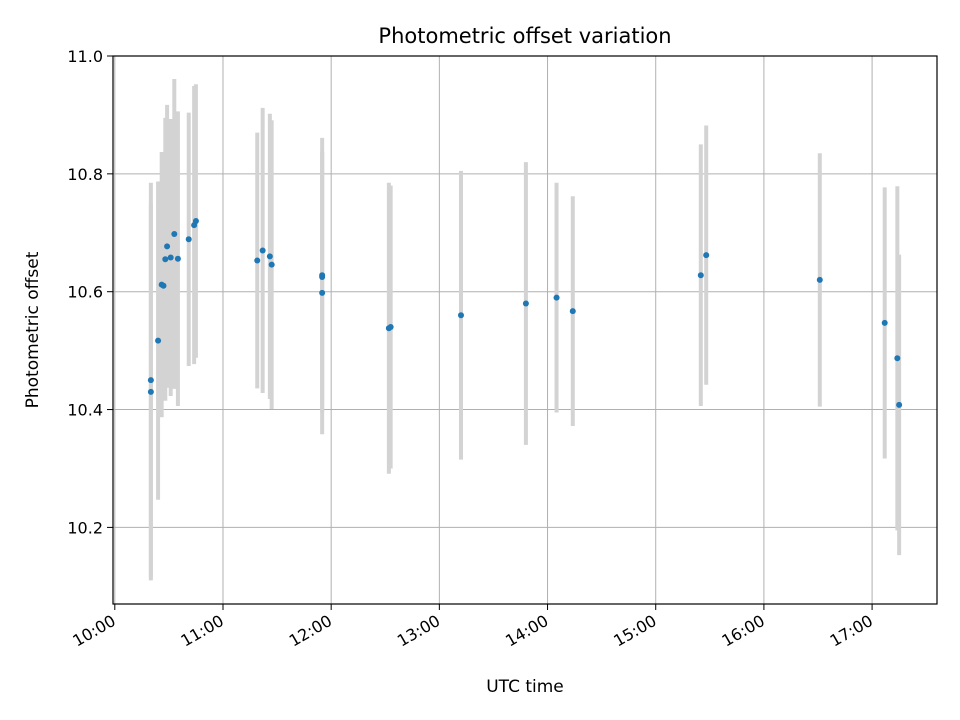 The image size is (960, 720). I want to click on y-axis-label: Photometric offset, so click(33, 329).